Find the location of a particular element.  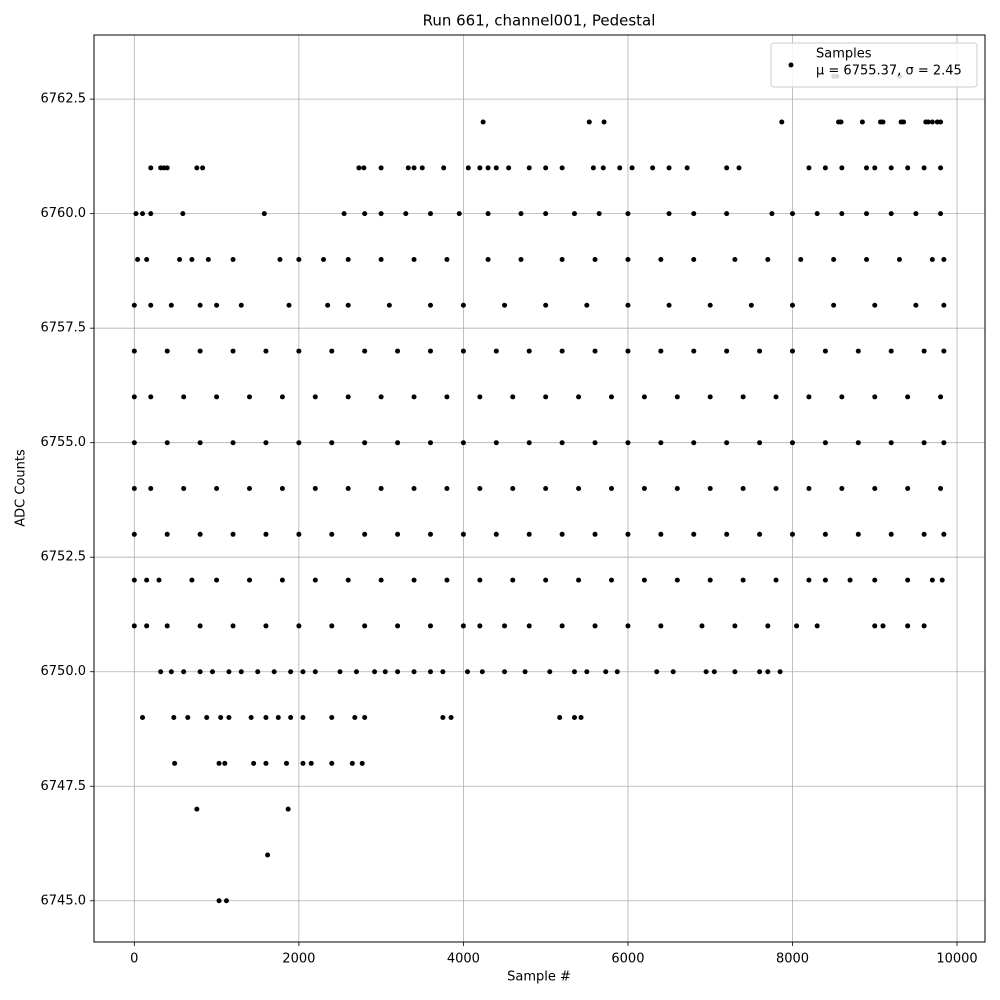

y-tick-label: 6757.5 is located at coordinates (64, 328).